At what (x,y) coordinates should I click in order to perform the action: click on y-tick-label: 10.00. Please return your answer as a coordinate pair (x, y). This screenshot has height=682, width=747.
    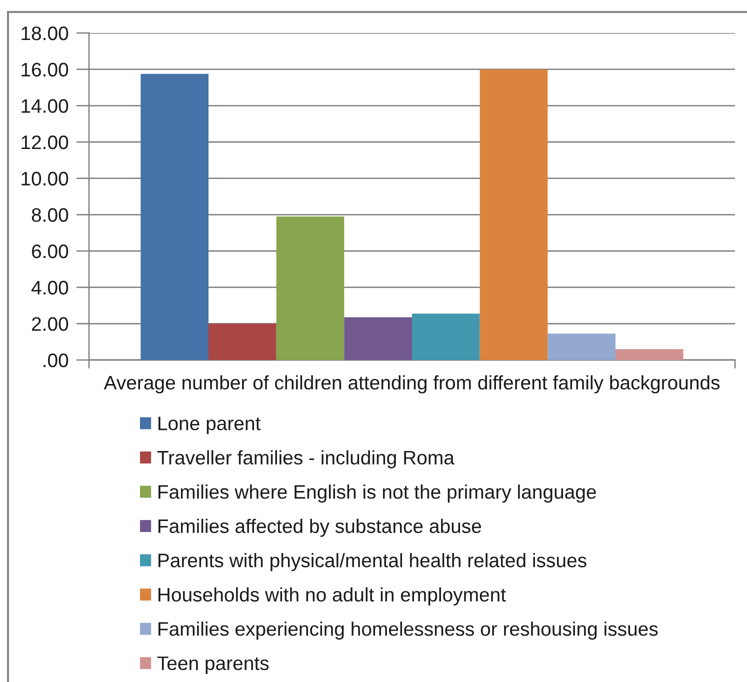
    Looking at the image, I should click on (45, 179).